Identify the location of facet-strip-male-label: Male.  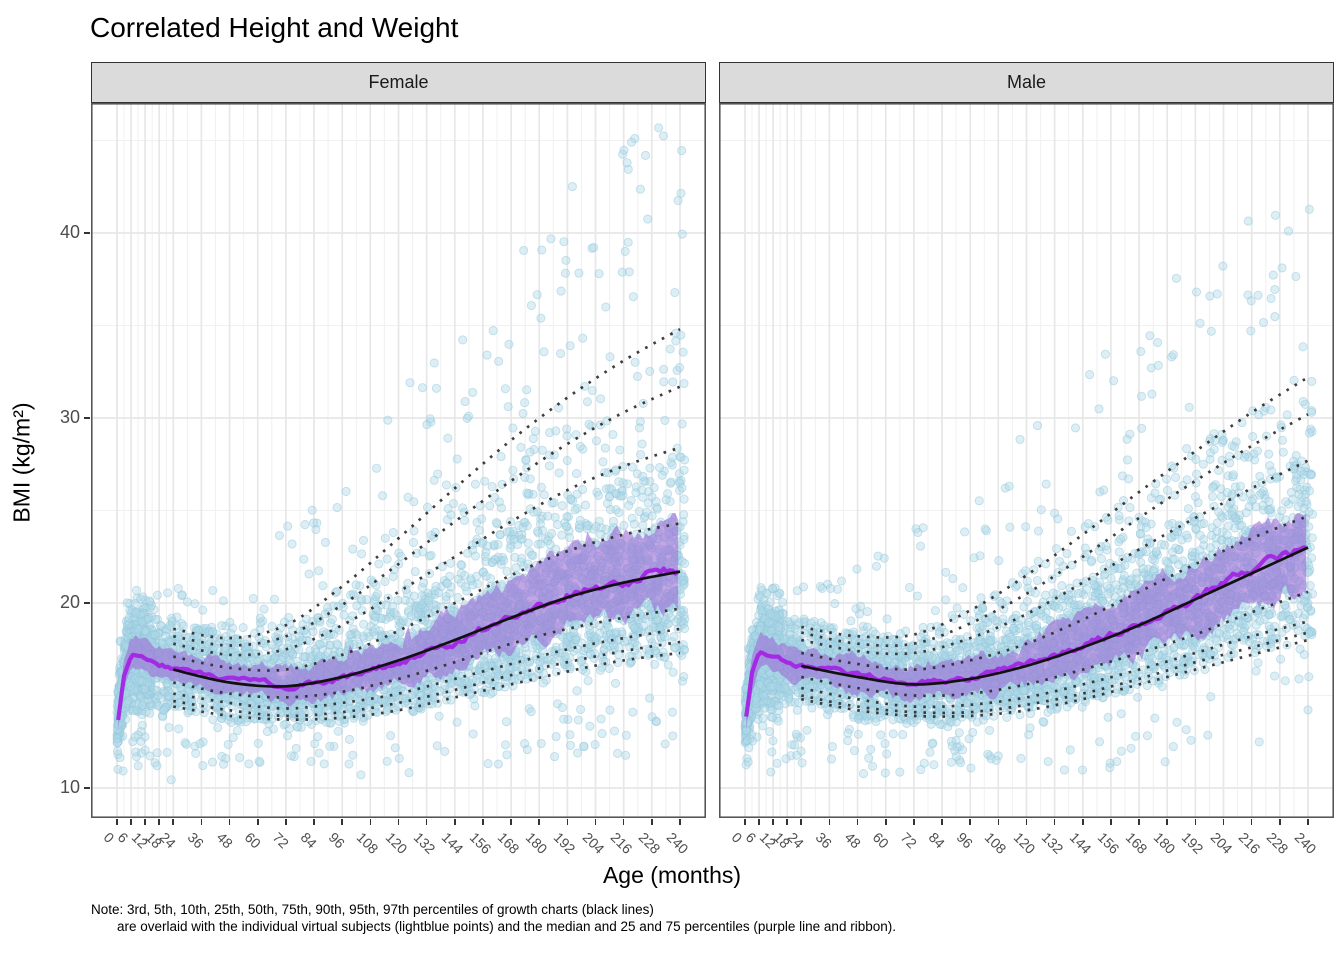
(1026, 82).